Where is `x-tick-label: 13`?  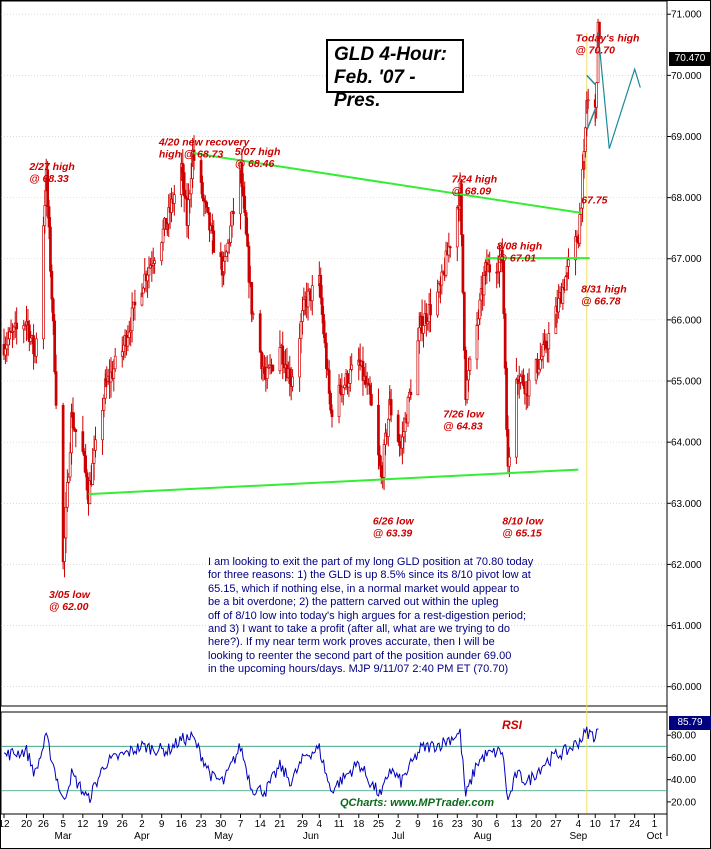 x-tick-label: 13 is located at coordinates (517, 824).